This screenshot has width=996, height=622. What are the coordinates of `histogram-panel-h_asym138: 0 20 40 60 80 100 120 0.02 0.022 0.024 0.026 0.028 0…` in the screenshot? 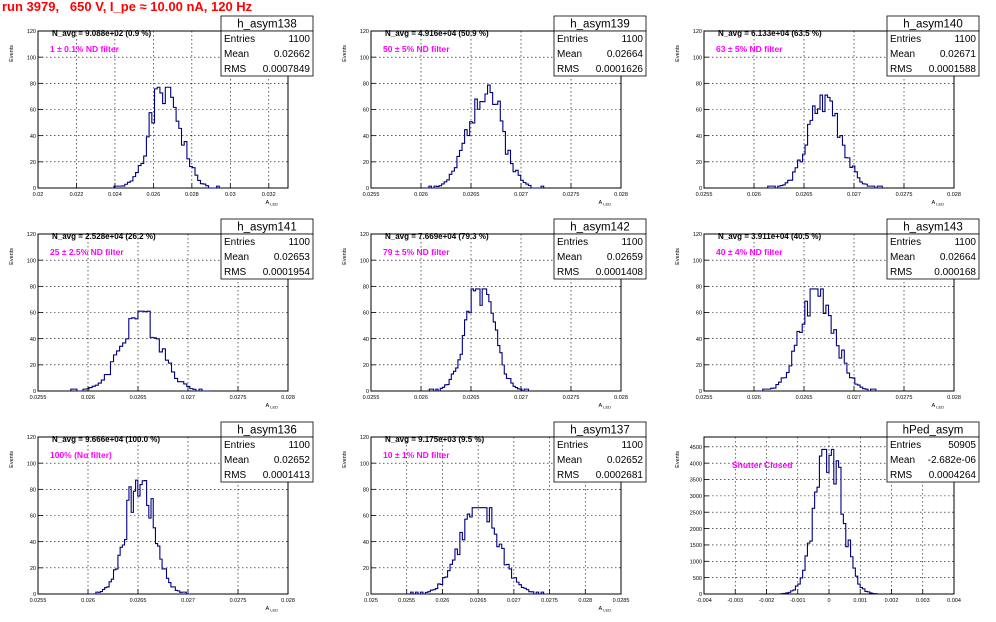 It's located at (161, 111).